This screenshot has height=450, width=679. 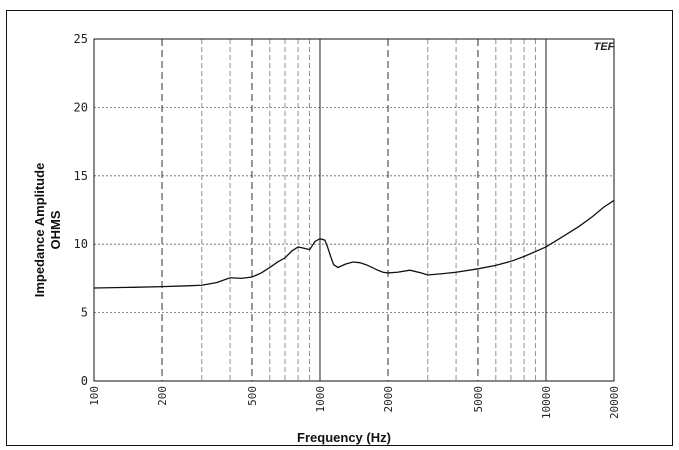 I want to click on y-tick-label: 10, so click(x=81, y=244).